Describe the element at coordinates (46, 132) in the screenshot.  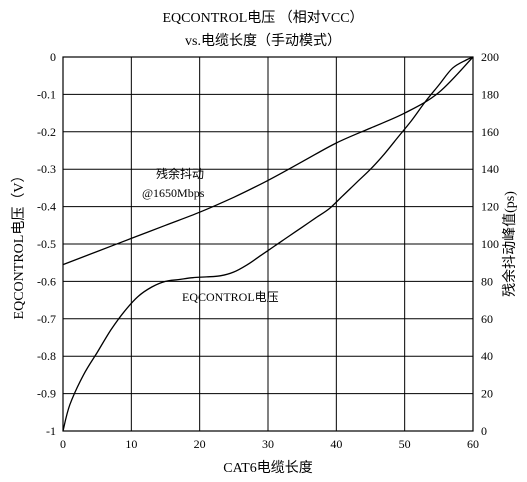
I see `y-left-tick-label: -0.2` at that location.